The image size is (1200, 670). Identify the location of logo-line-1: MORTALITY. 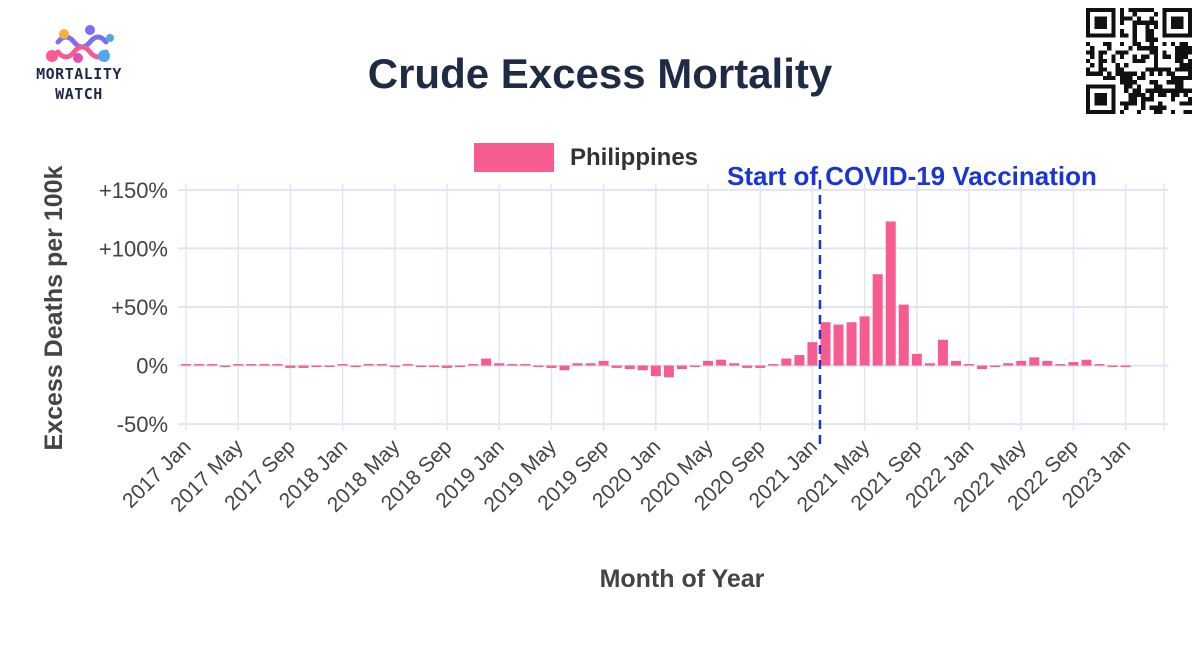
(79, 74).